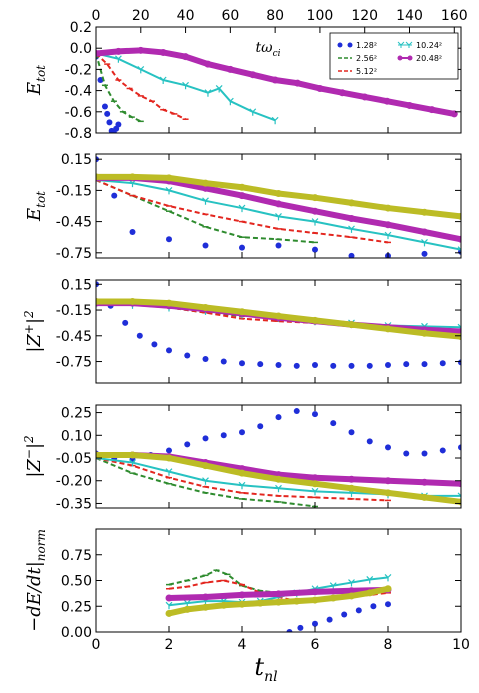  Describe the element at coordinates (275, 16) in the screenshot. I see `top-tick-label: 80` at that location.